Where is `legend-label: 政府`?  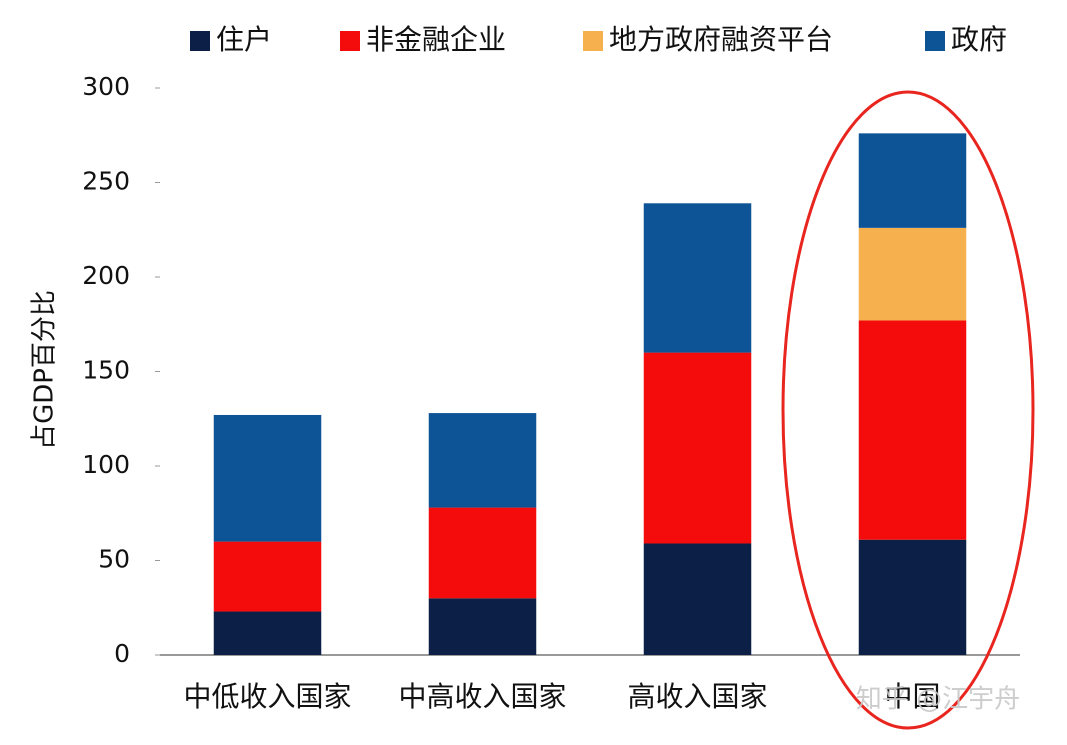 legend-label: 政府 is located at coordinates (979, 39).